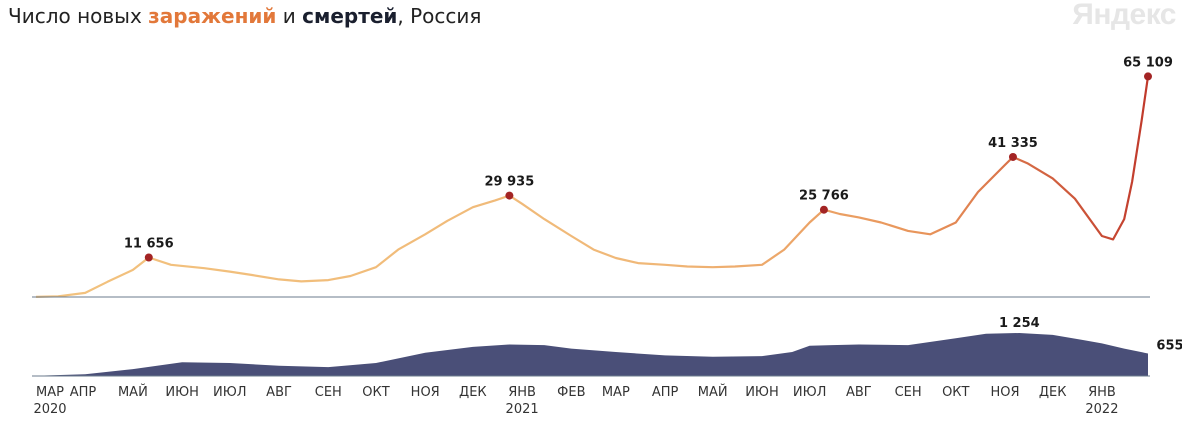 This screenshot has width=1182, height=432. I want to click on deaths-label: 655, so click(1169, 346).